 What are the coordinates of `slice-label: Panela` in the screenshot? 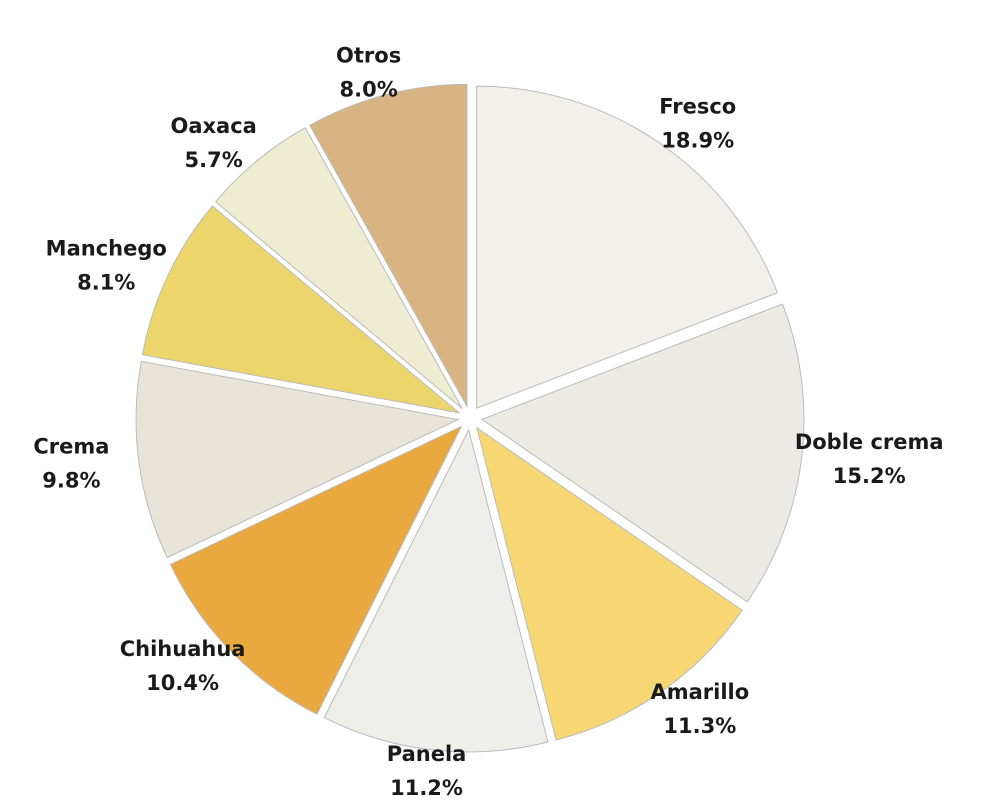 It's located at (427, 754).